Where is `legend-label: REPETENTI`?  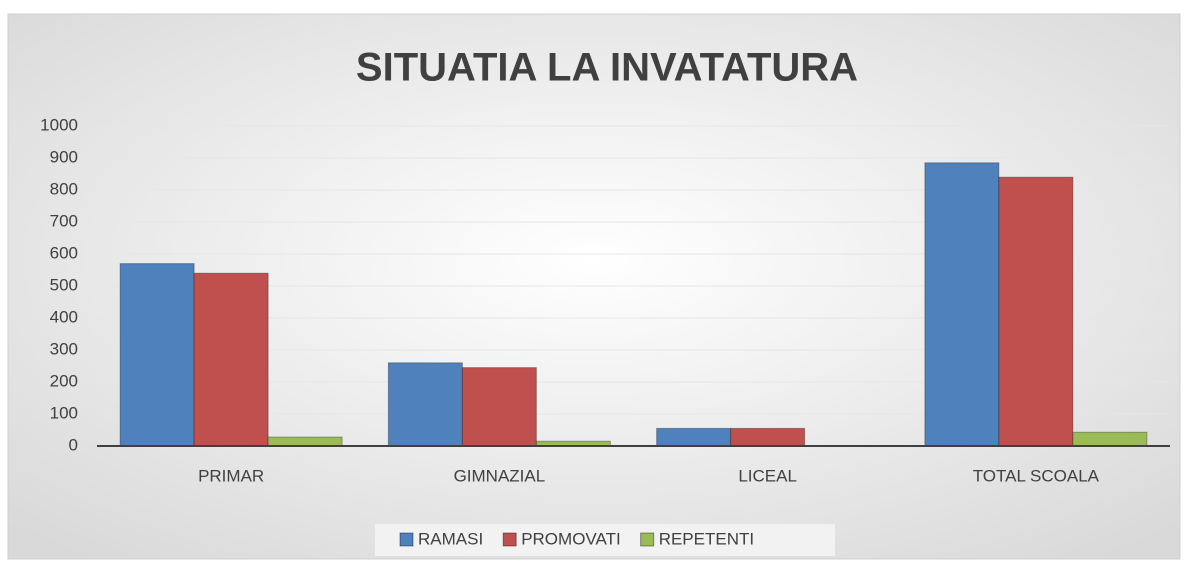 legend-label: REPETENTI is located at coordinates (706, 538).